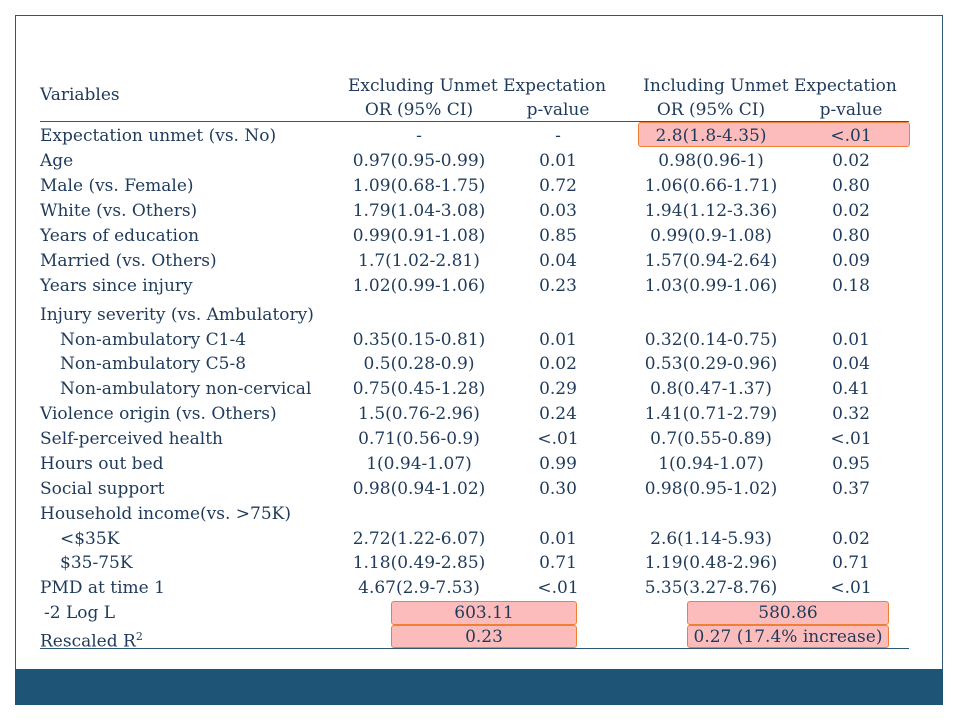 The width and height of the screenshot is (960, 720). What do you see at coordinates (119, 211) in the screenshot?
I see `row-label: White (vs. Others)` at bounding box center [119, 211].